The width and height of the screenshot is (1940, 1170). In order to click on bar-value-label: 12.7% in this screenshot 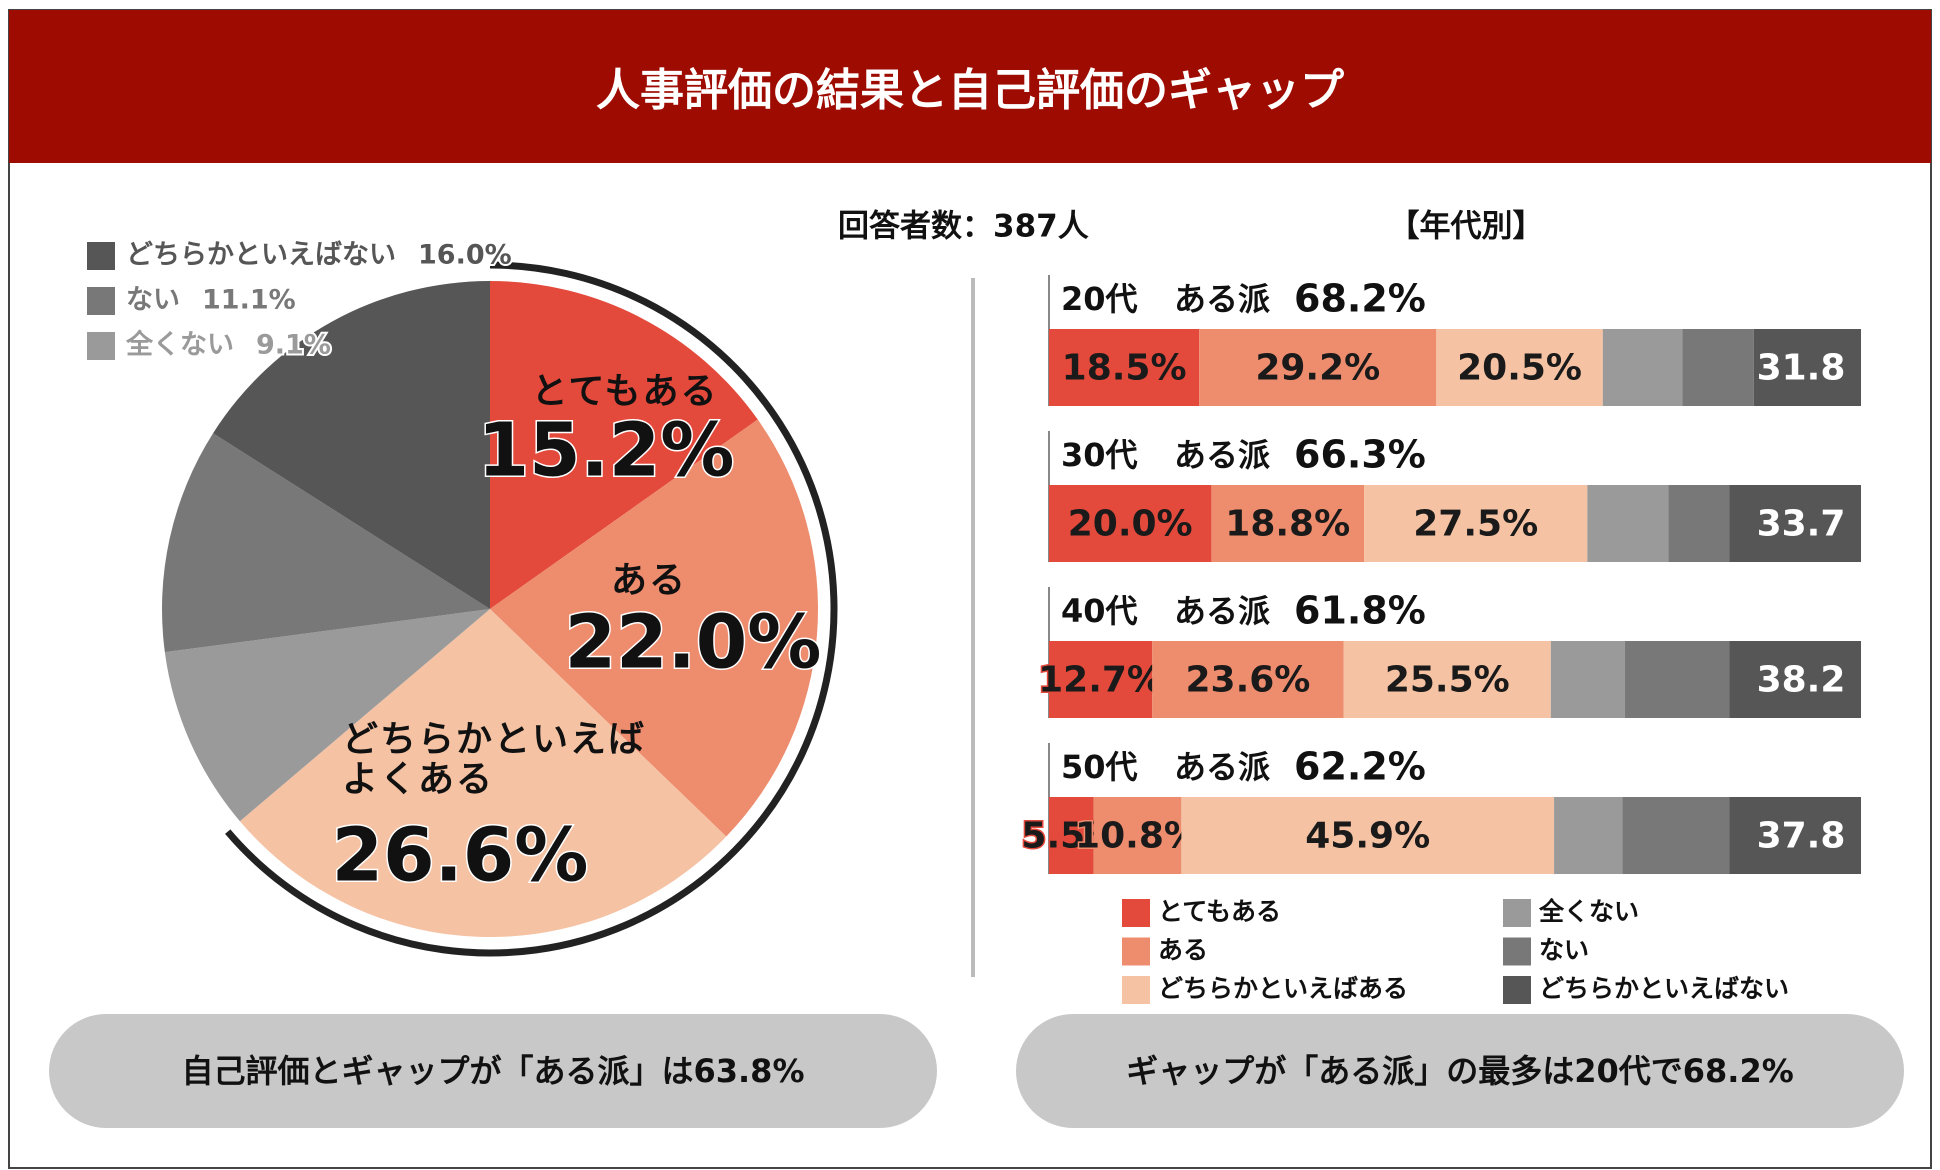, I will do `click(1100, 680)`.